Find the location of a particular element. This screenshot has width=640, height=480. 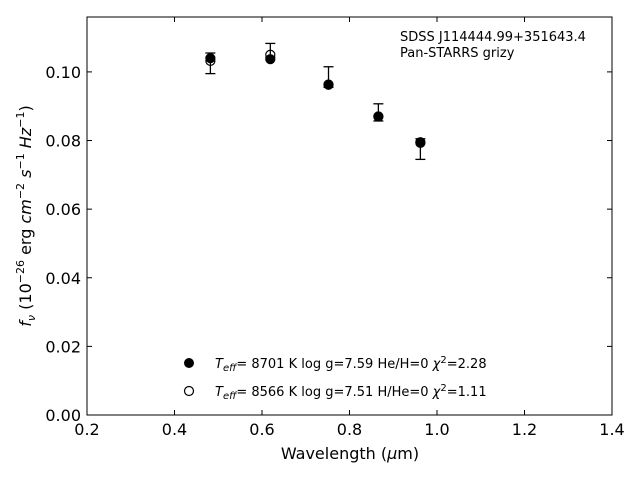

y-tick-label: 0.00 is located at coordinates (63, 415).